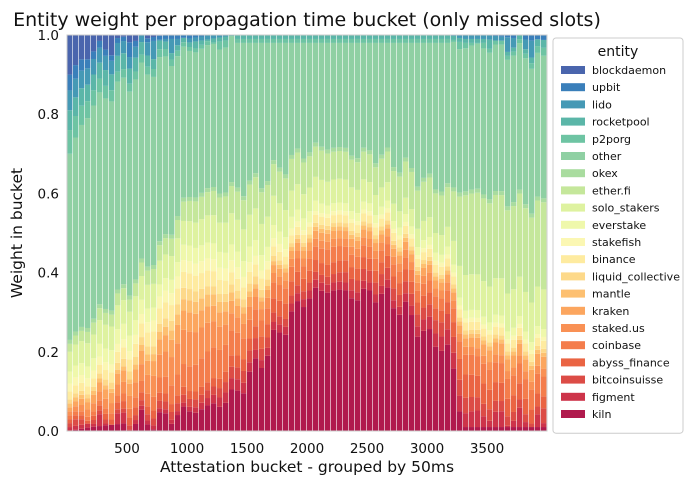 Image resolution: width=690 pixels, height=495 pixels. I want to click on legend-swatch-okex, so click(573, 173).